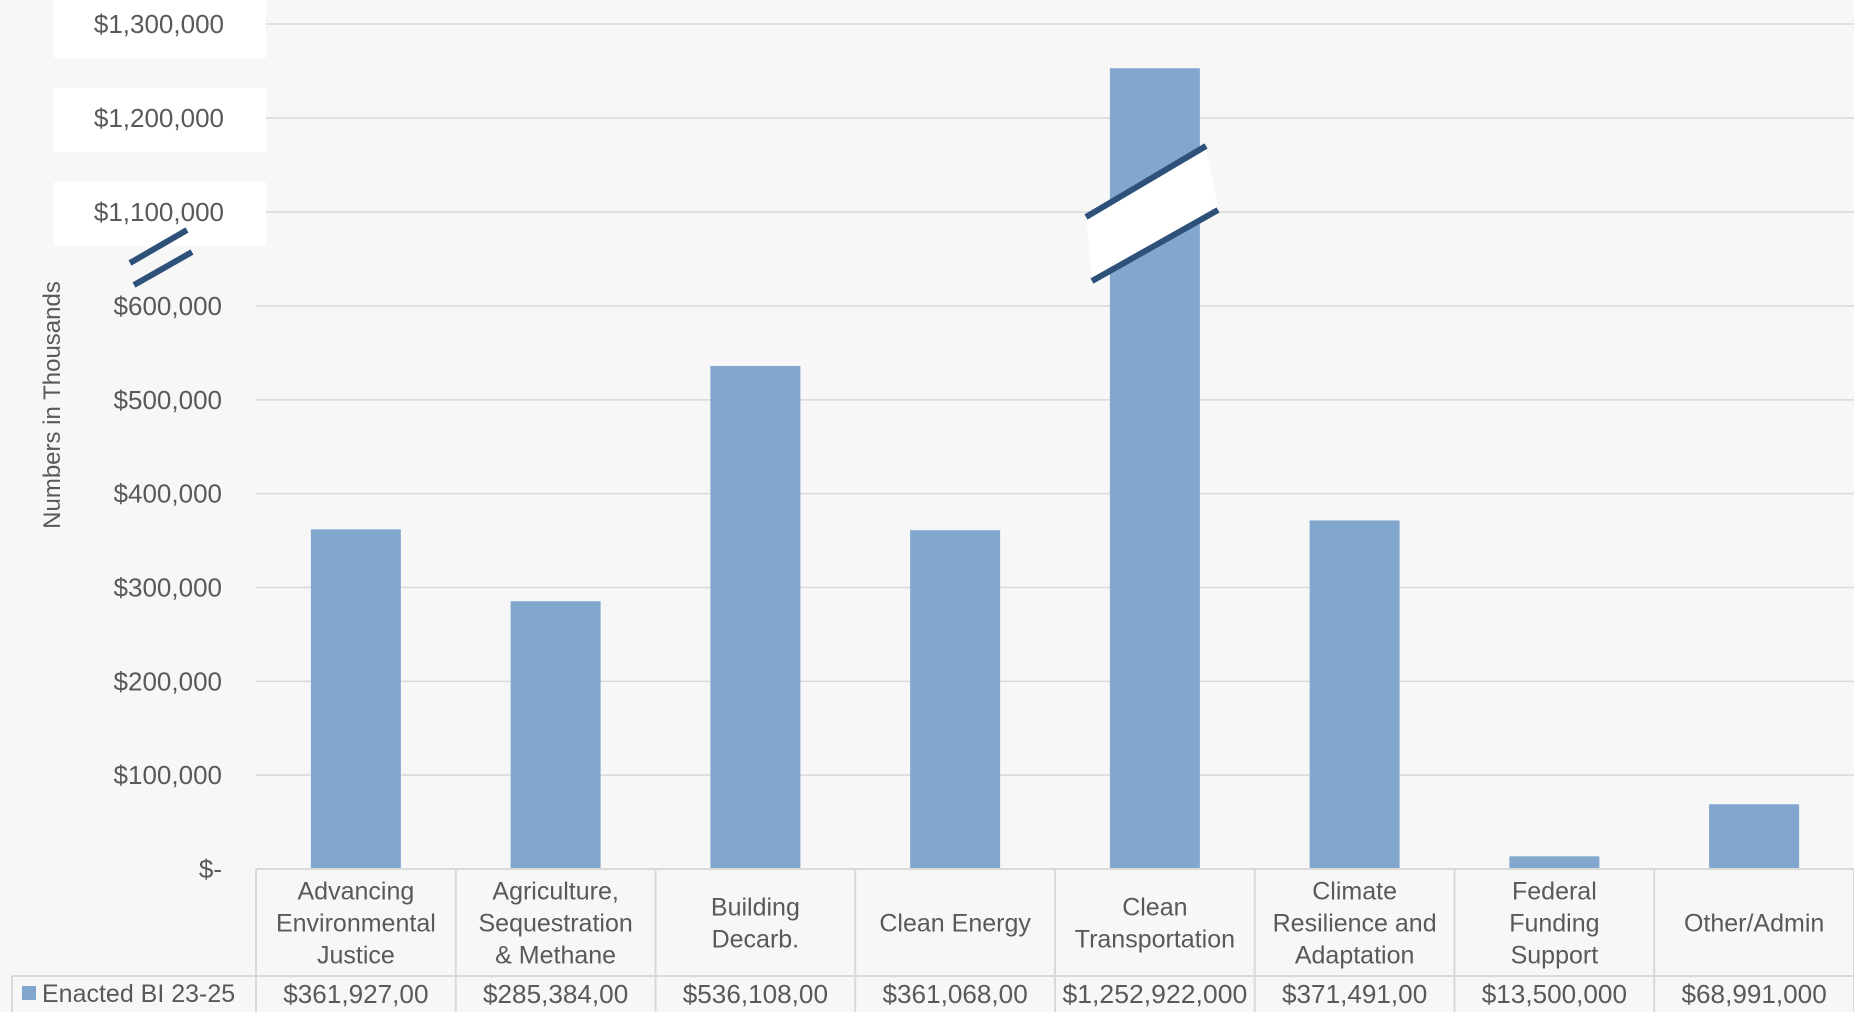  Describe the element at coordinates (955, 924) in the screenshot. I see `category-label: Clean Energy` at that location.